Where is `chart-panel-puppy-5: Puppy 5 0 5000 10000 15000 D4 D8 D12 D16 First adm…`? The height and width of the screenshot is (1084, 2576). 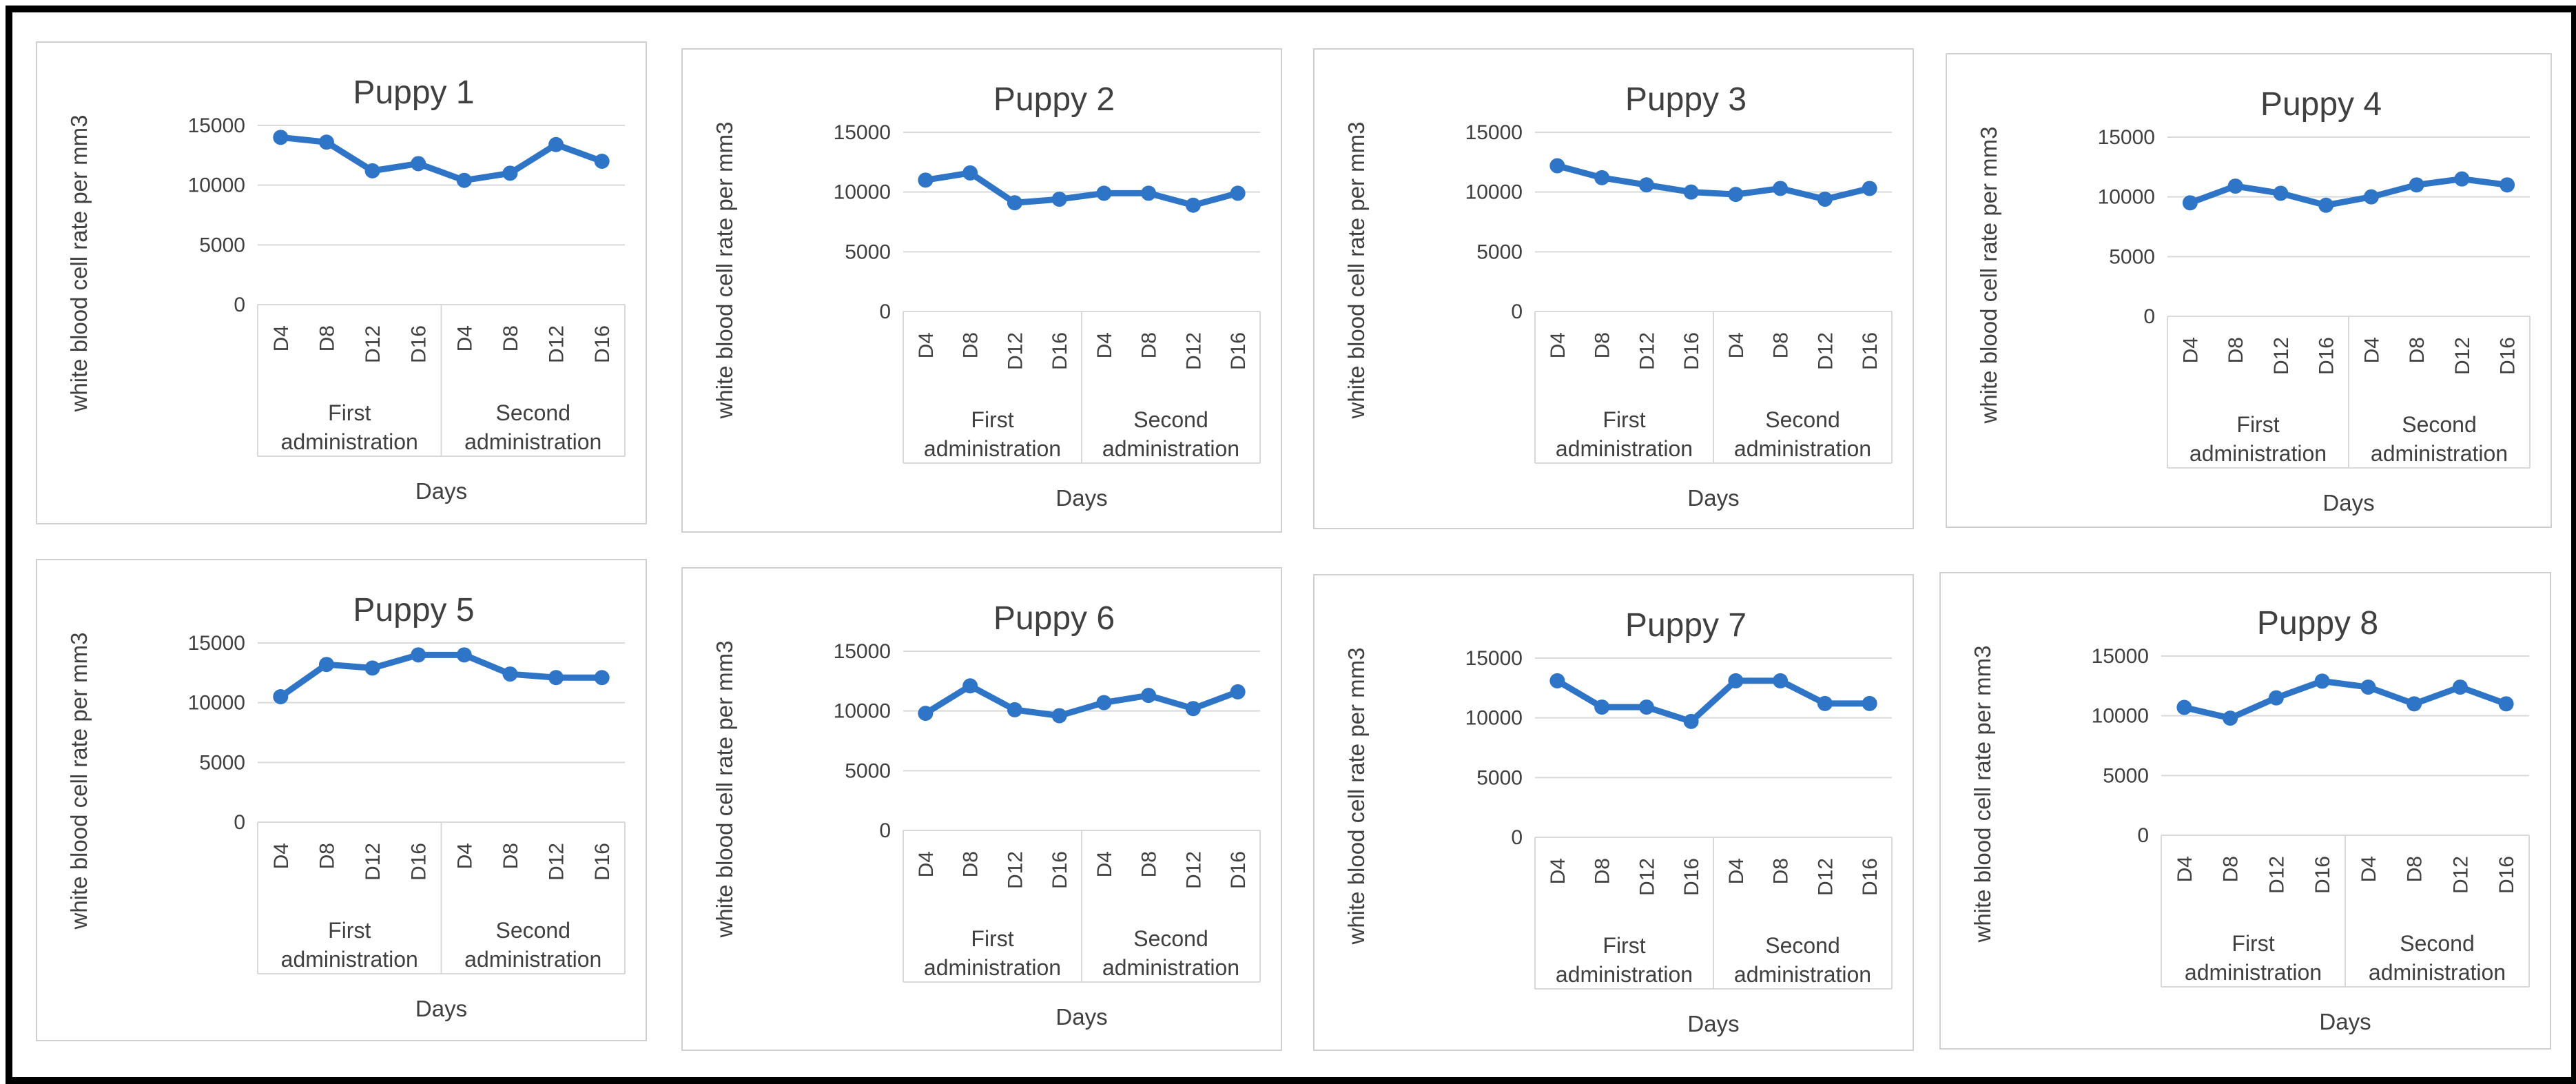 chart-panel-puppy-5: Puppy 5 0 5000 10000 15000 D4 D8 D12 D16 First adm… is located at coordinates (341, 800).